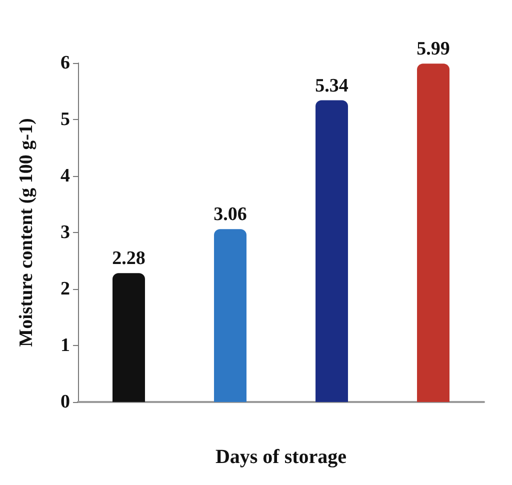 This screenshot has height=485, width=512. I want to click on data-label: 5.99, so click(433, 49).